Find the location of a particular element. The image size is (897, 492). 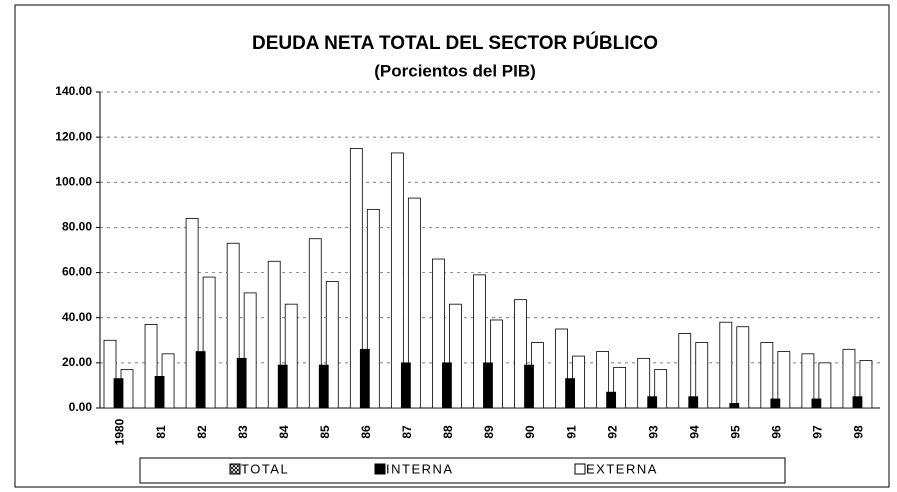

x-tick-label: 83 is located at coordinates (243, 432).